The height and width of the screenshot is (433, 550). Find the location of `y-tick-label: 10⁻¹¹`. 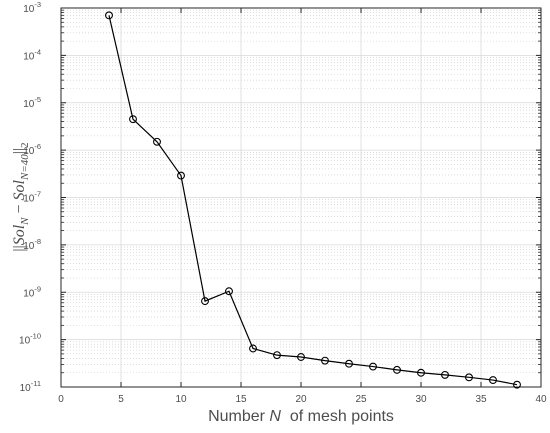

y-tick-label: 10⁻¹¹ is located at coordinates (30, 386).